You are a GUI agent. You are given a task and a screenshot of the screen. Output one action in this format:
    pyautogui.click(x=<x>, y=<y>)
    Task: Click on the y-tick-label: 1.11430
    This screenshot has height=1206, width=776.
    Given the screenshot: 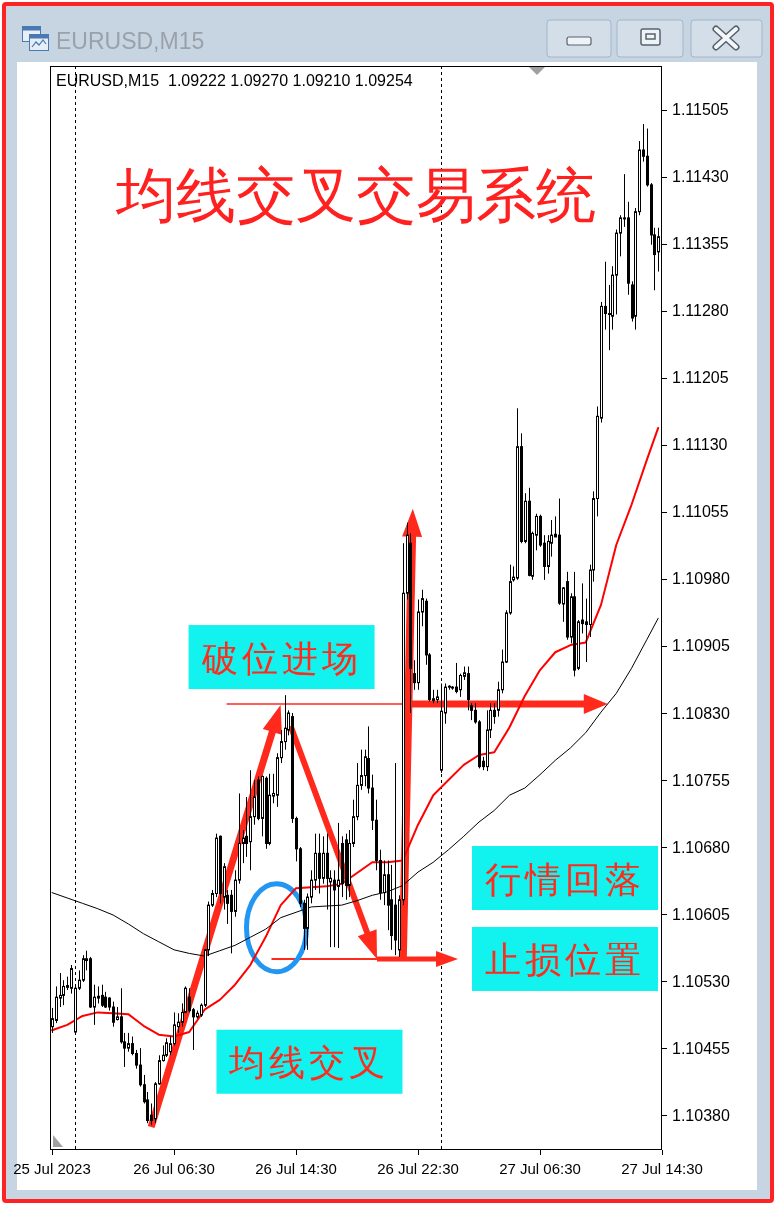 What is the action you would take?
    pyautogui.click(x=700, y=177)
    